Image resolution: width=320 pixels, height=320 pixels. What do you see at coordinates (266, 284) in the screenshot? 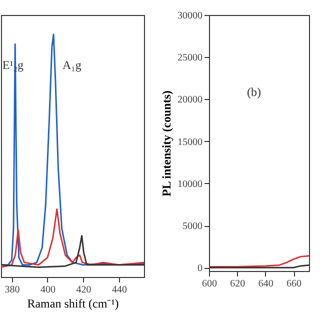
I see `x-tick-label: 640` at bounding box center [266, 284].